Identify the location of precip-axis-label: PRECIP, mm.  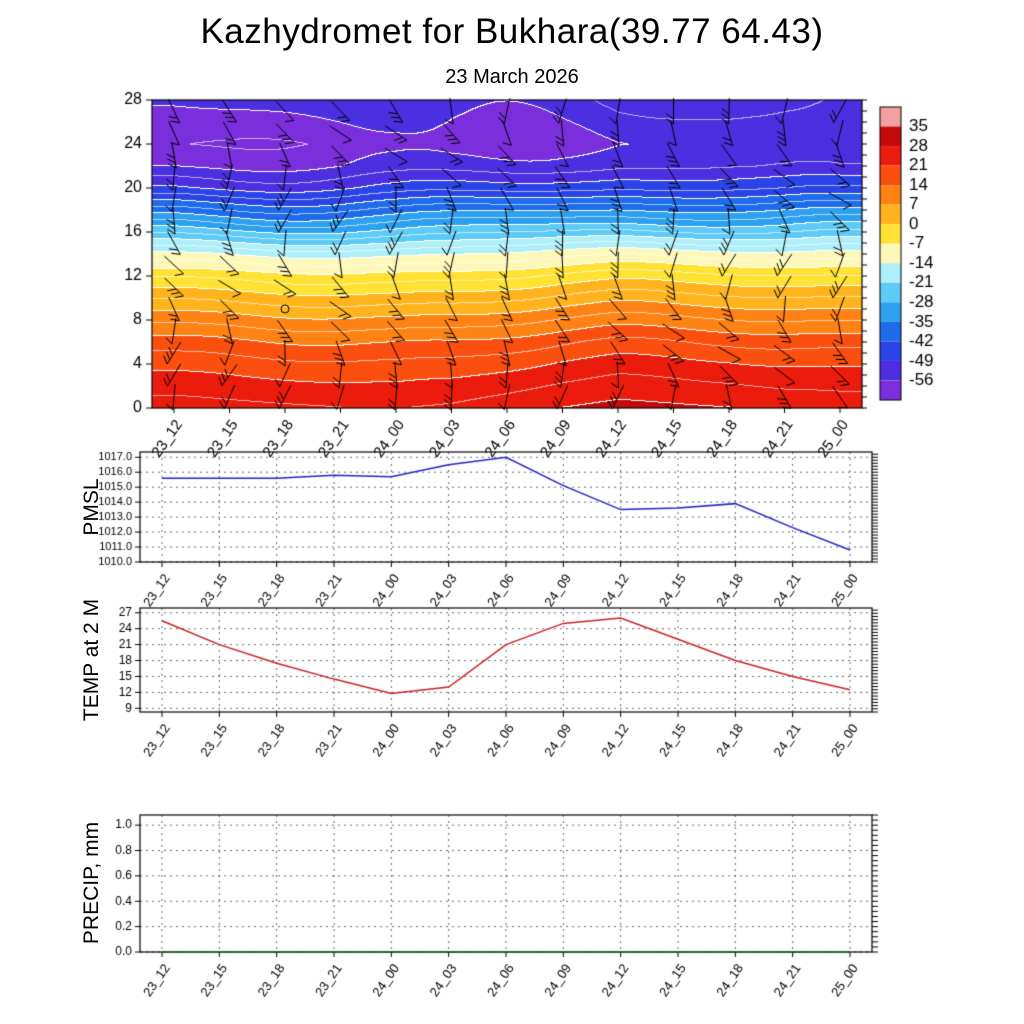
(91, 883).